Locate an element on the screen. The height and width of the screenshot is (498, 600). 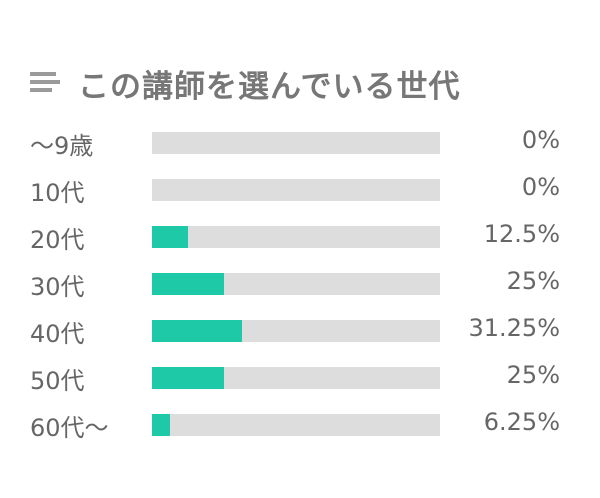
value-label: 31.25% is located at coordinates (514, 328).